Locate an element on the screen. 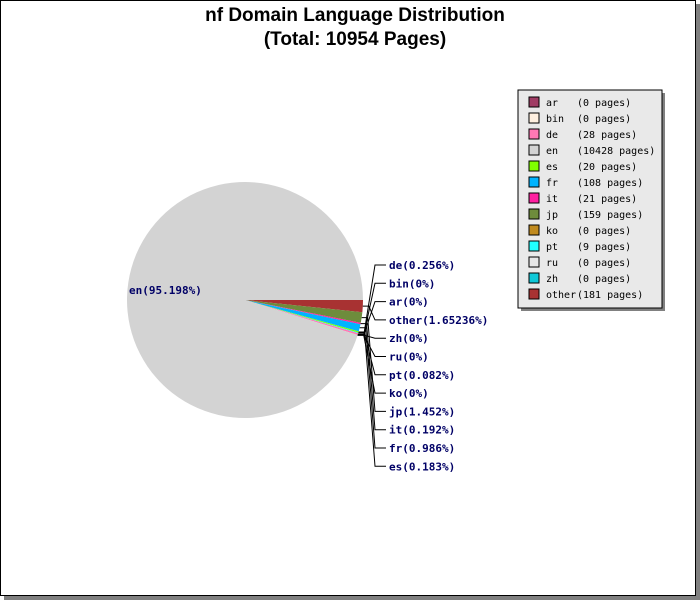 The height and width of the screenshot is (600, 700). slice-label-en: en(95.198%) is located at coordinates (165, 290).